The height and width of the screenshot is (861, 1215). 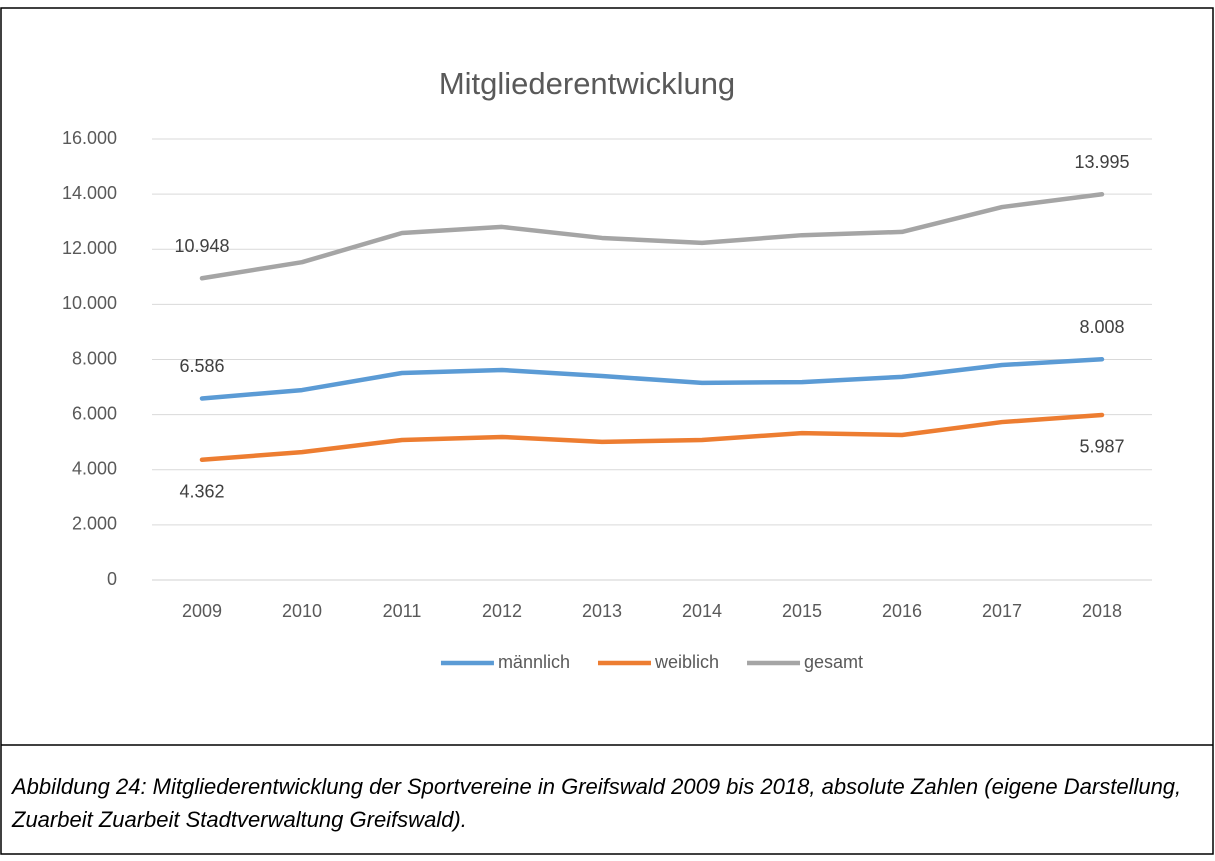 What do you see at coordinates (1101, 447) in the screenshot?
I see `data-label: 5.987` at bounding box center [1101, 447].